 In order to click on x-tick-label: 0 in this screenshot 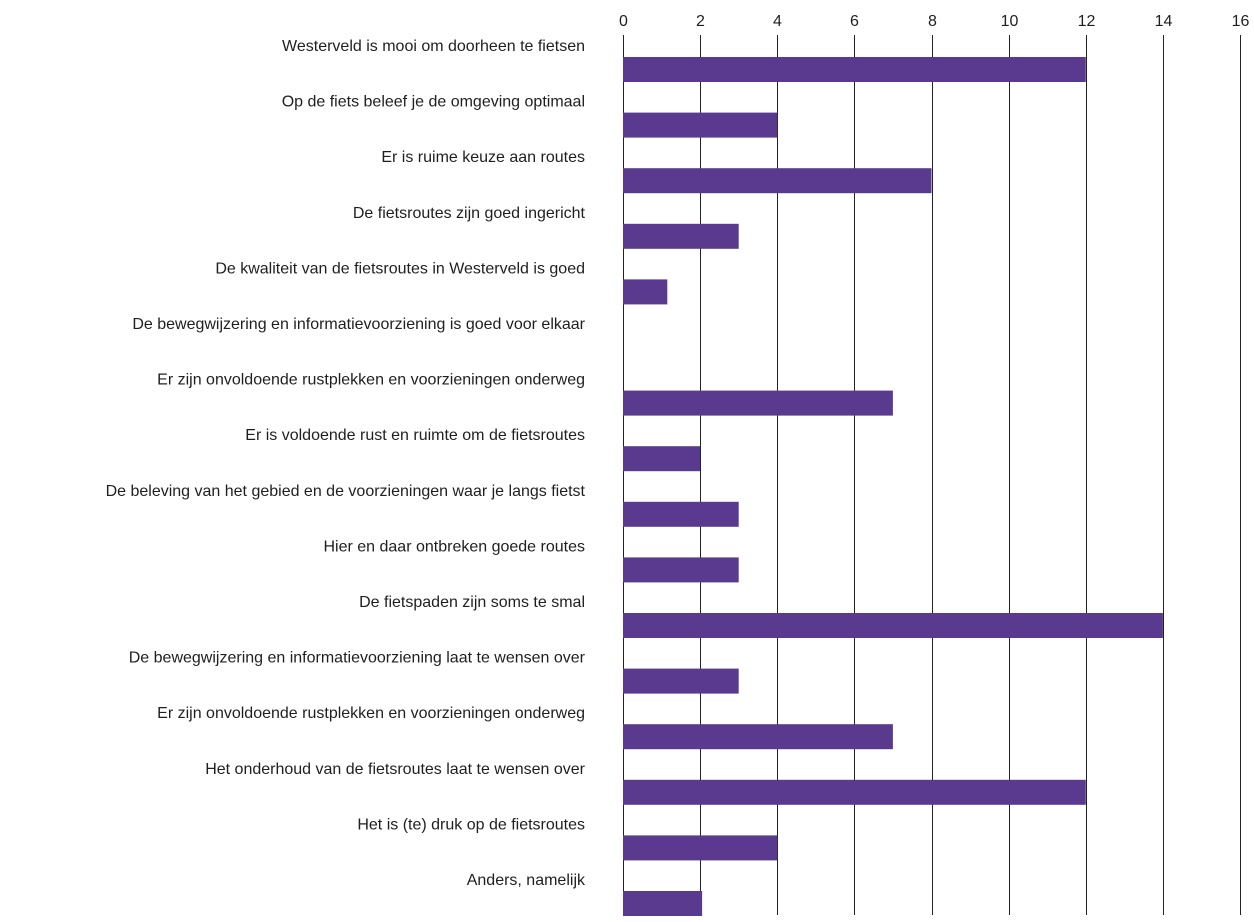, I will do `click(623, 21)`.